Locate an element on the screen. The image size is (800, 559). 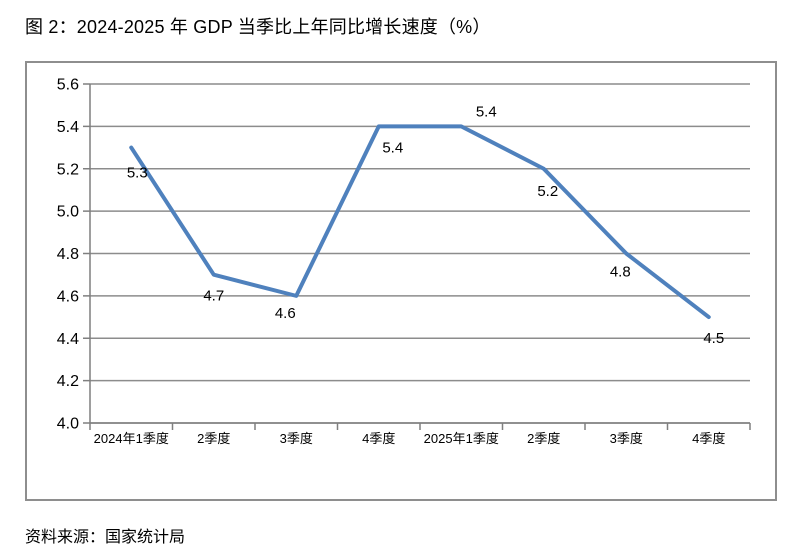
x-tick-label: 2024年1季度 is located at coordinates (131, 438).